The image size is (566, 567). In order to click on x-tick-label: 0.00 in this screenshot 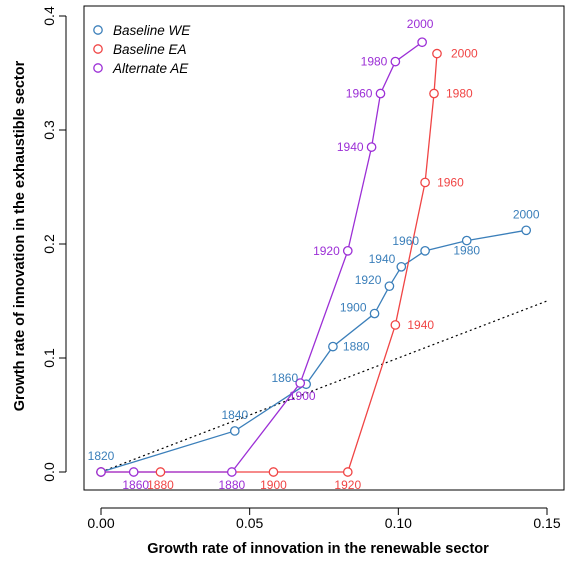, I will do `click(100, 523)`.